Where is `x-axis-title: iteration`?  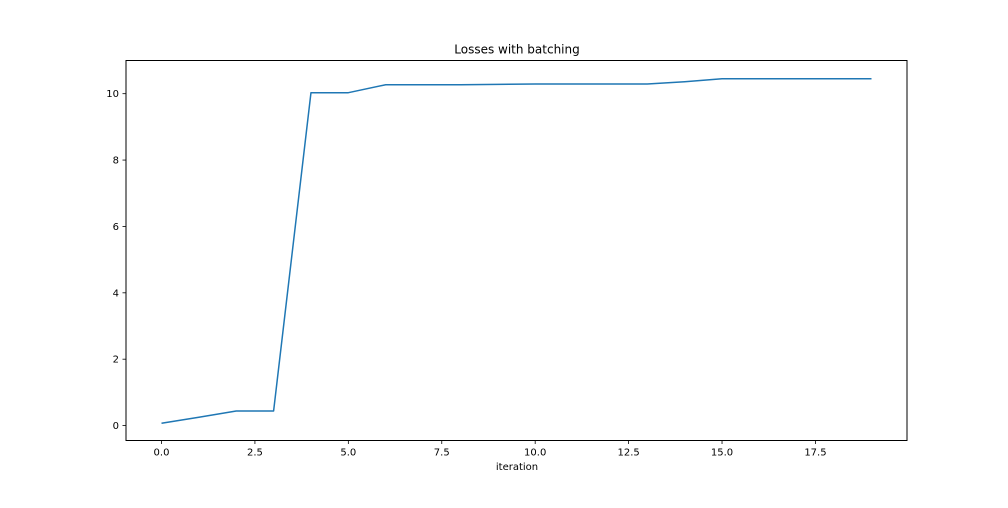 x-axis-title: iteration is located at coordinates (517, 467).